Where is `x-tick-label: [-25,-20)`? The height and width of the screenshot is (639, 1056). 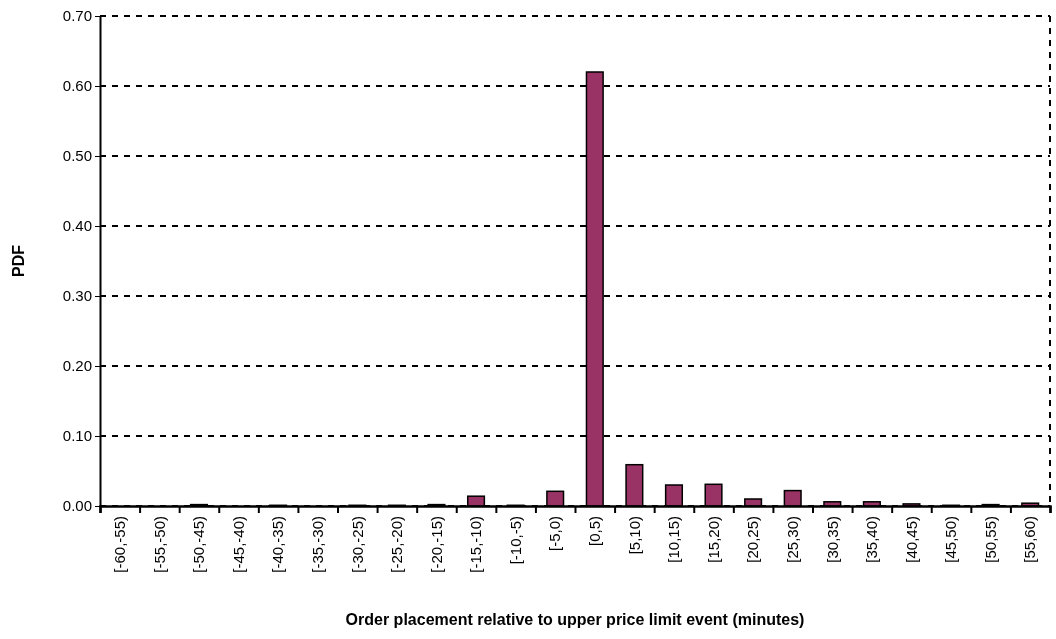 x-tick-label: [-25,-20) is located at coordinates (397, 544).